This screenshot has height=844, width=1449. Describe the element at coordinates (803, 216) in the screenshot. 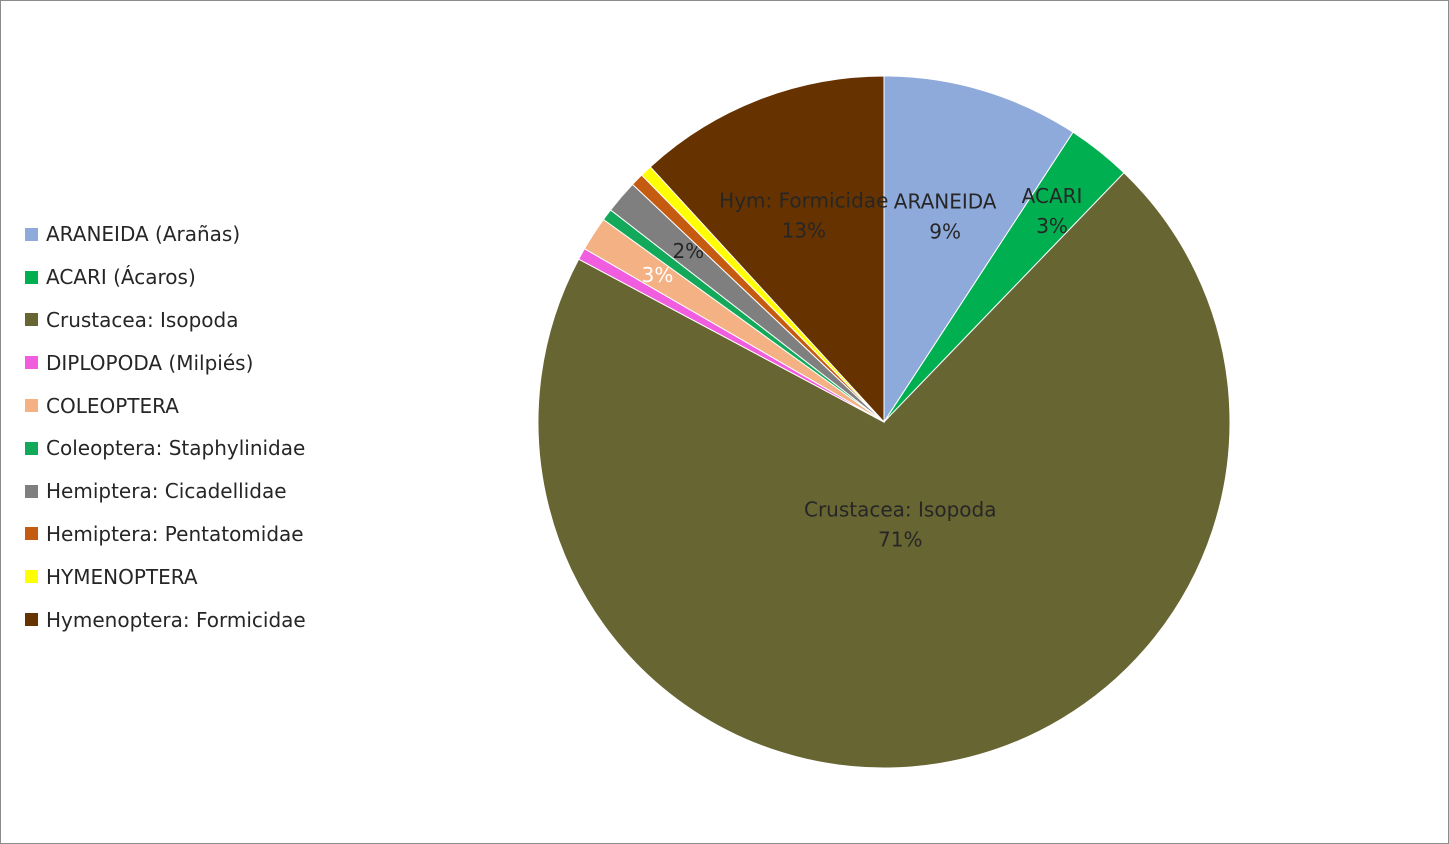

I see `slice-label: Hym: Formicidae 13%` at that location.